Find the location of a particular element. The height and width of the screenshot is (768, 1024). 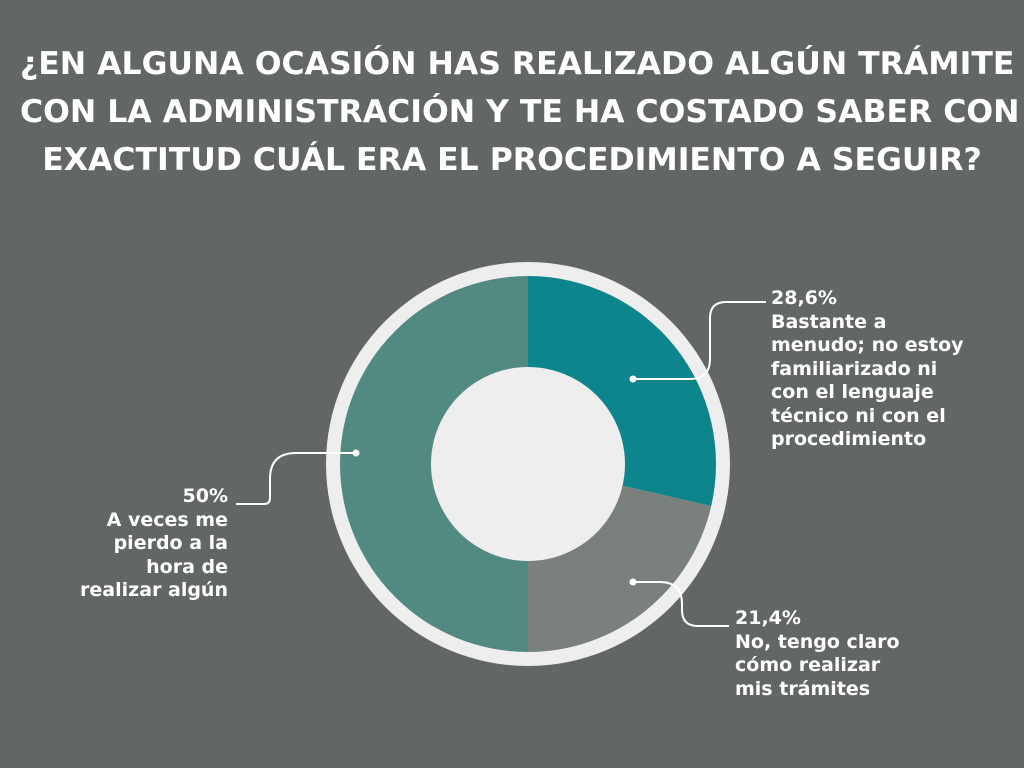

slice-3-label-line-2: pierdo a la is located at coordinates (170, 543).